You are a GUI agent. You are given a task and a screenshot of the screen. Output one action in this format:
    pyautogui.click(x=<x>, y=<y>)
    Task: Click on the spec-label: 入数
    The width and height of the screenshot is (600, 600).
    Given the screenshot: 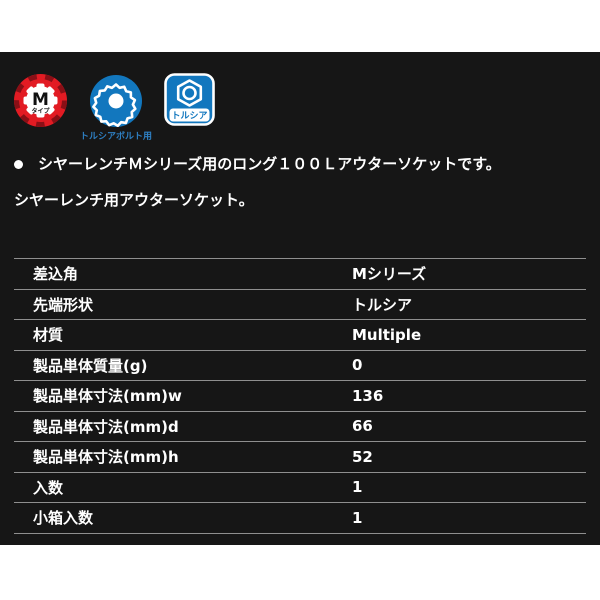 What is the action you would take?
    pyautogui.click(x=48, y=487)
    